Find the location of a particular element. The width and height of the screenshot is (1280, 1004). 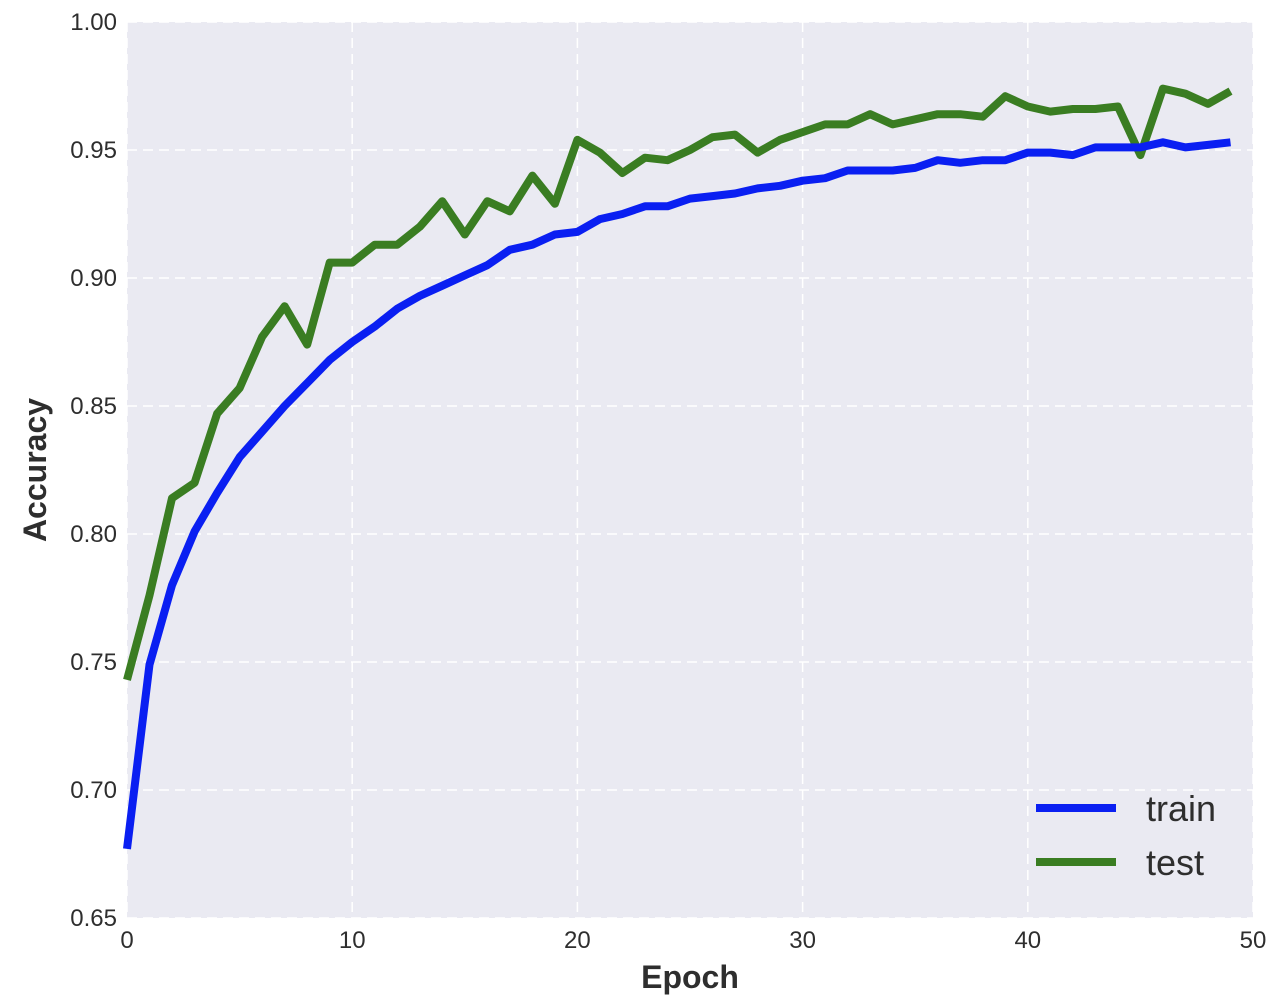

x-tick-label: 30 is located at coordinates (802, 940).